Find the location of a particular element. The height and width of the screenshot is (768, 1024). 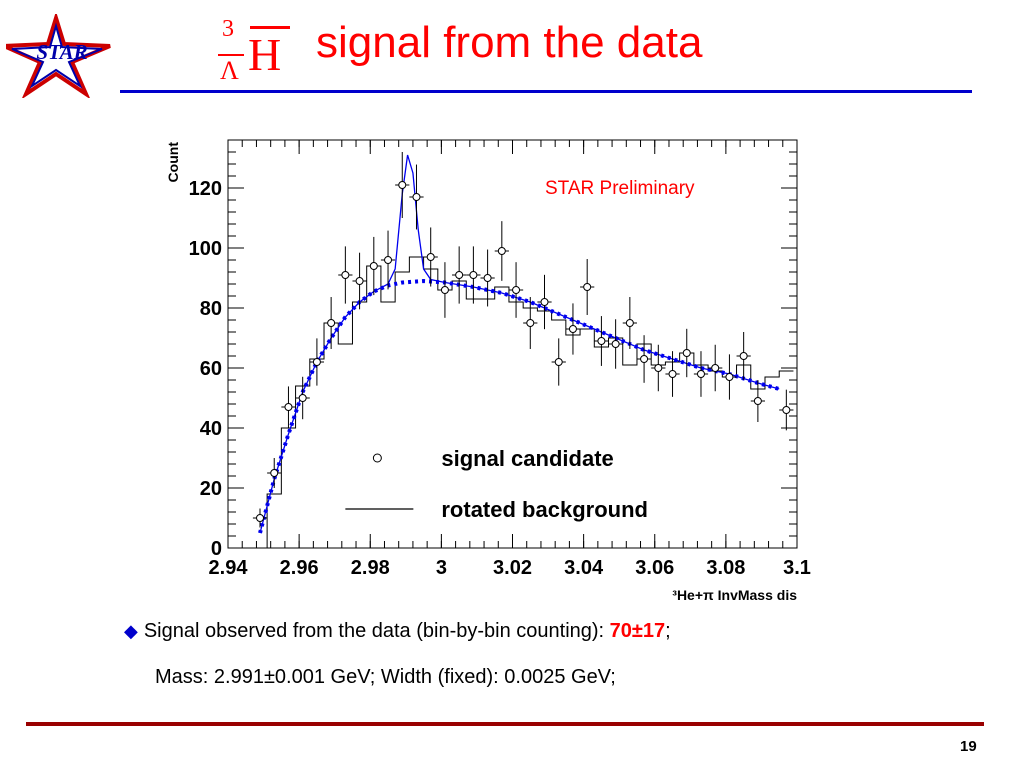

x-tick-label: 3.02 is located at coordinates (512, 568).